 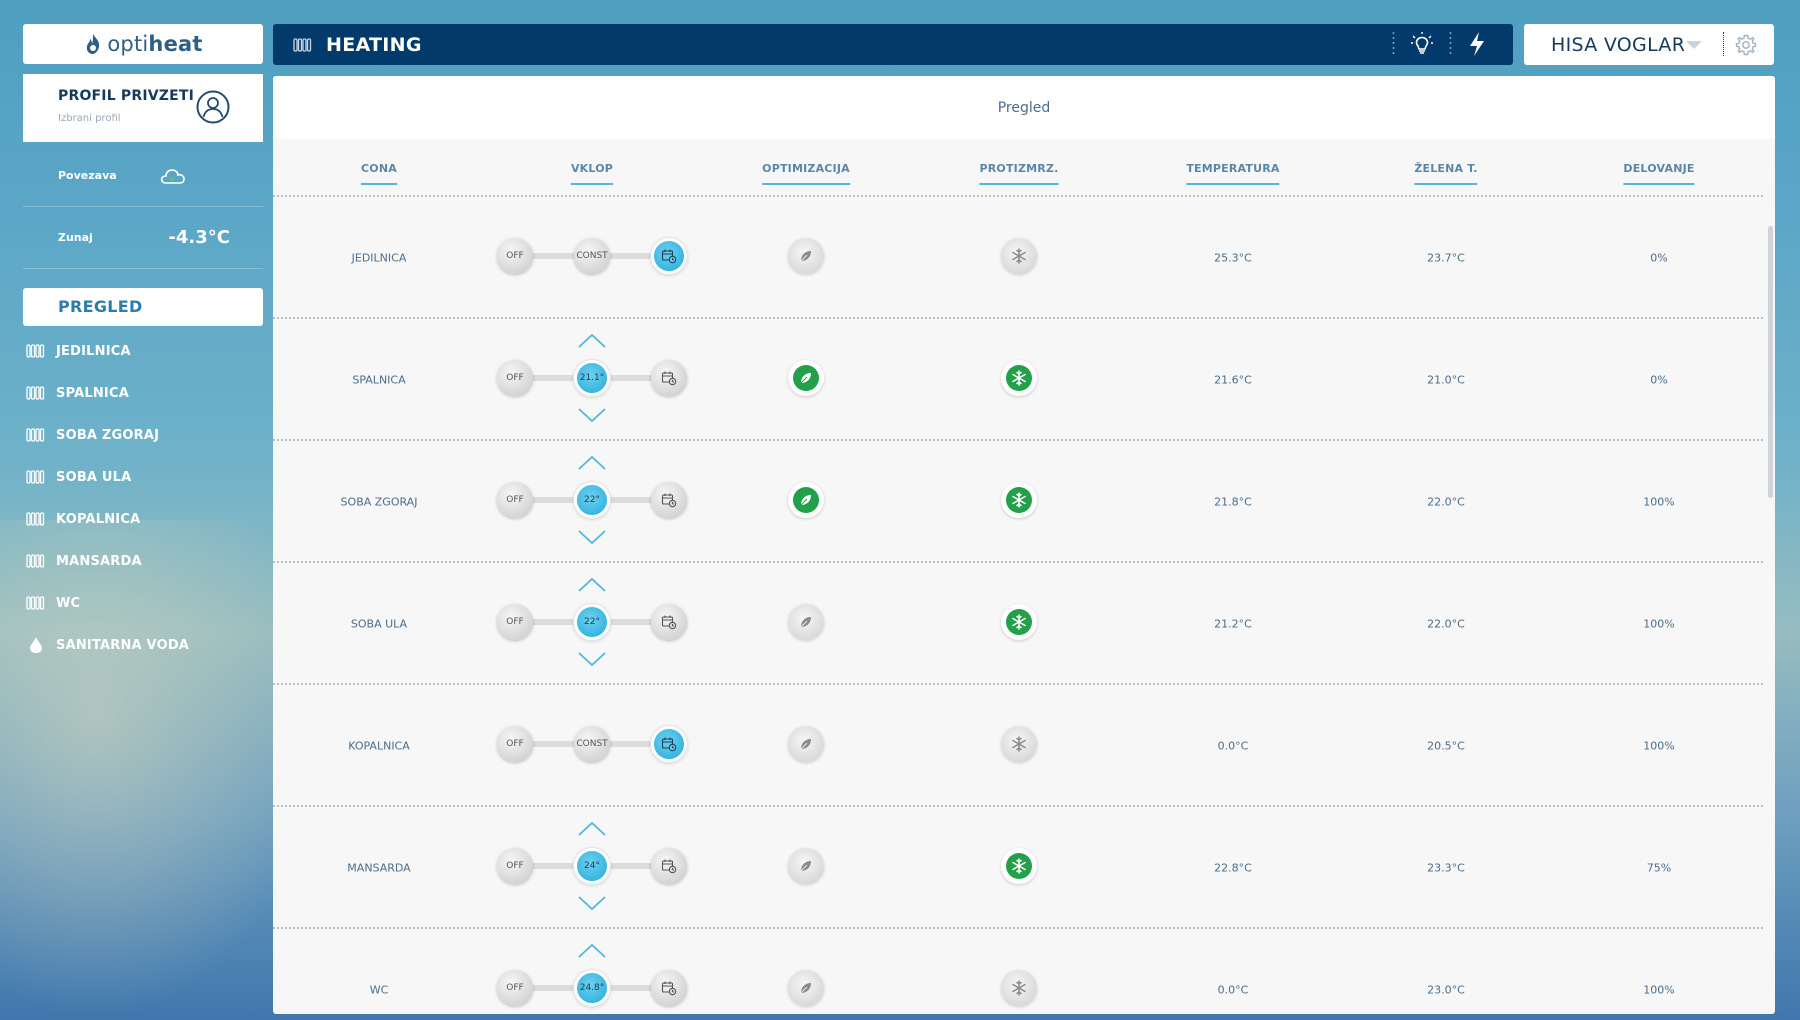 I want to click on scrollbar, so click(x=1770, y=362).